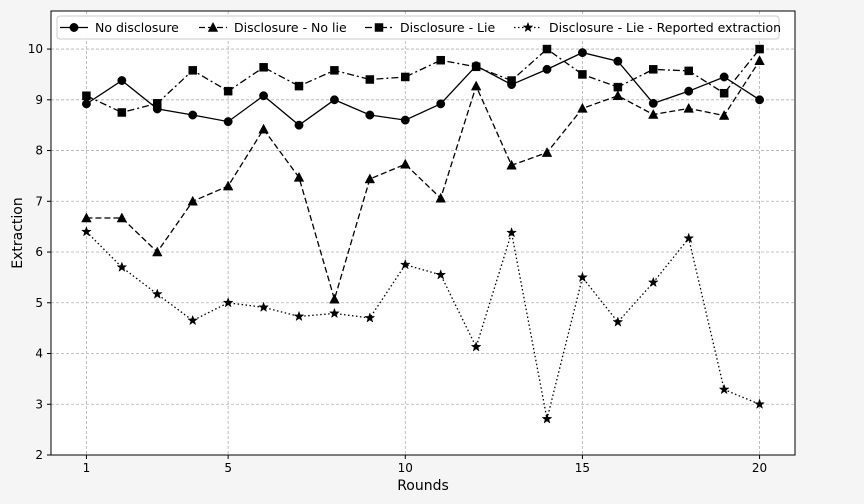  What do you see at coordinates (39, 354) in the screenshot?
I see `y-tick-label: 4` at bounding box center [39, 354].